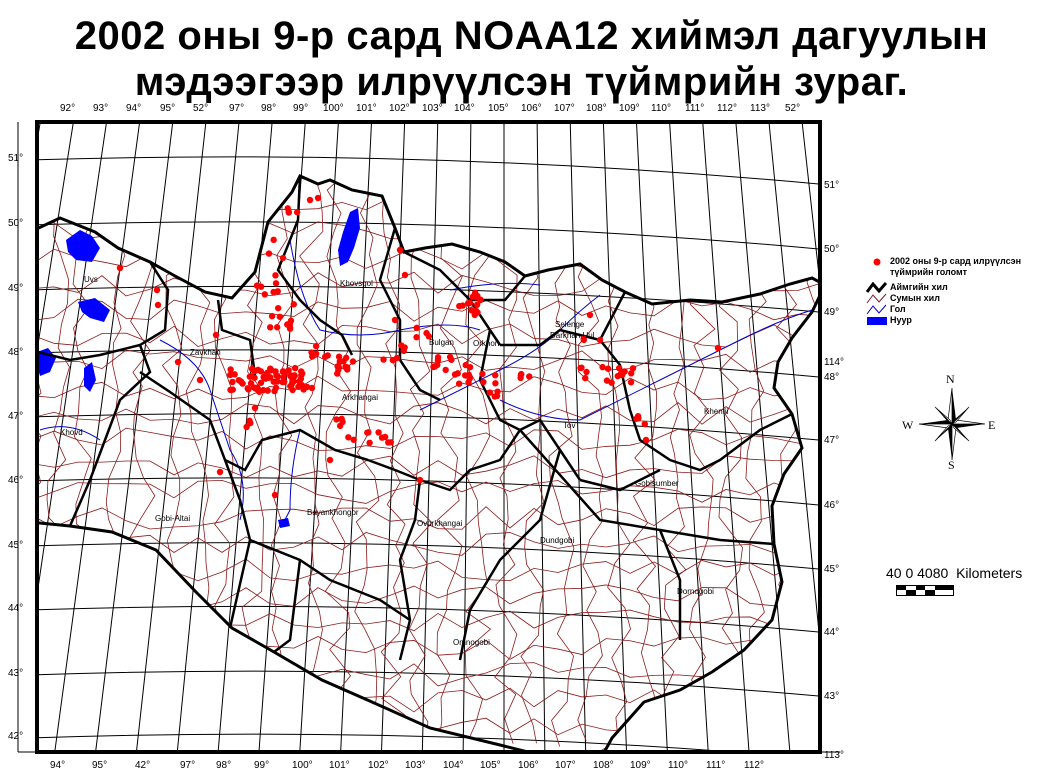 The height and width of the screenshot is (771, 1063). I want to click on left-latitude-label: 48°, so click(16, 352).